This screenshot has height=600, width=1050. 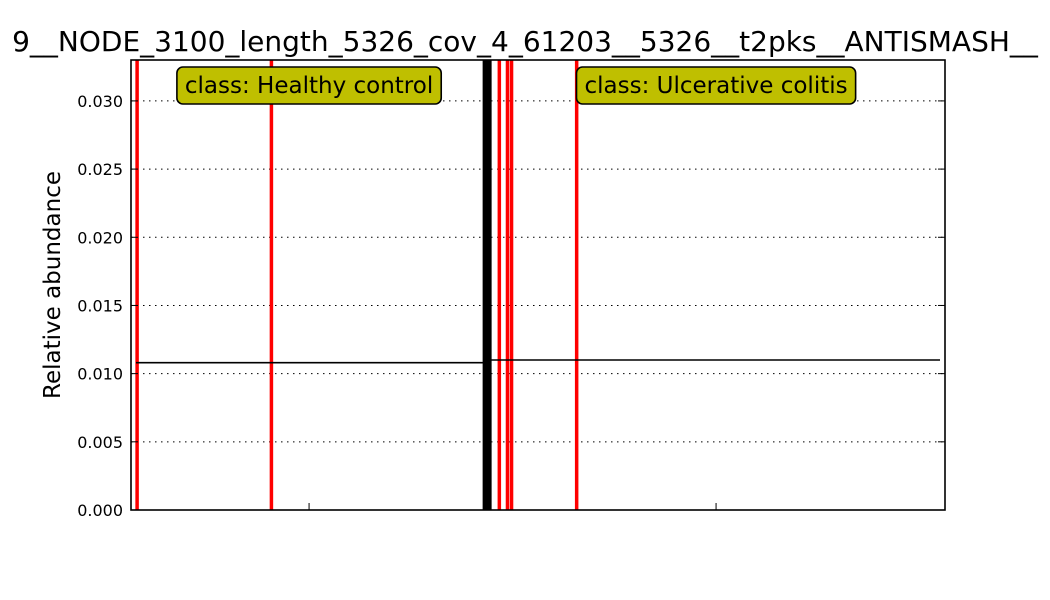 I want to click on class-label-text-1: class: Ulcerative colitis, so click(x=716, y=86).